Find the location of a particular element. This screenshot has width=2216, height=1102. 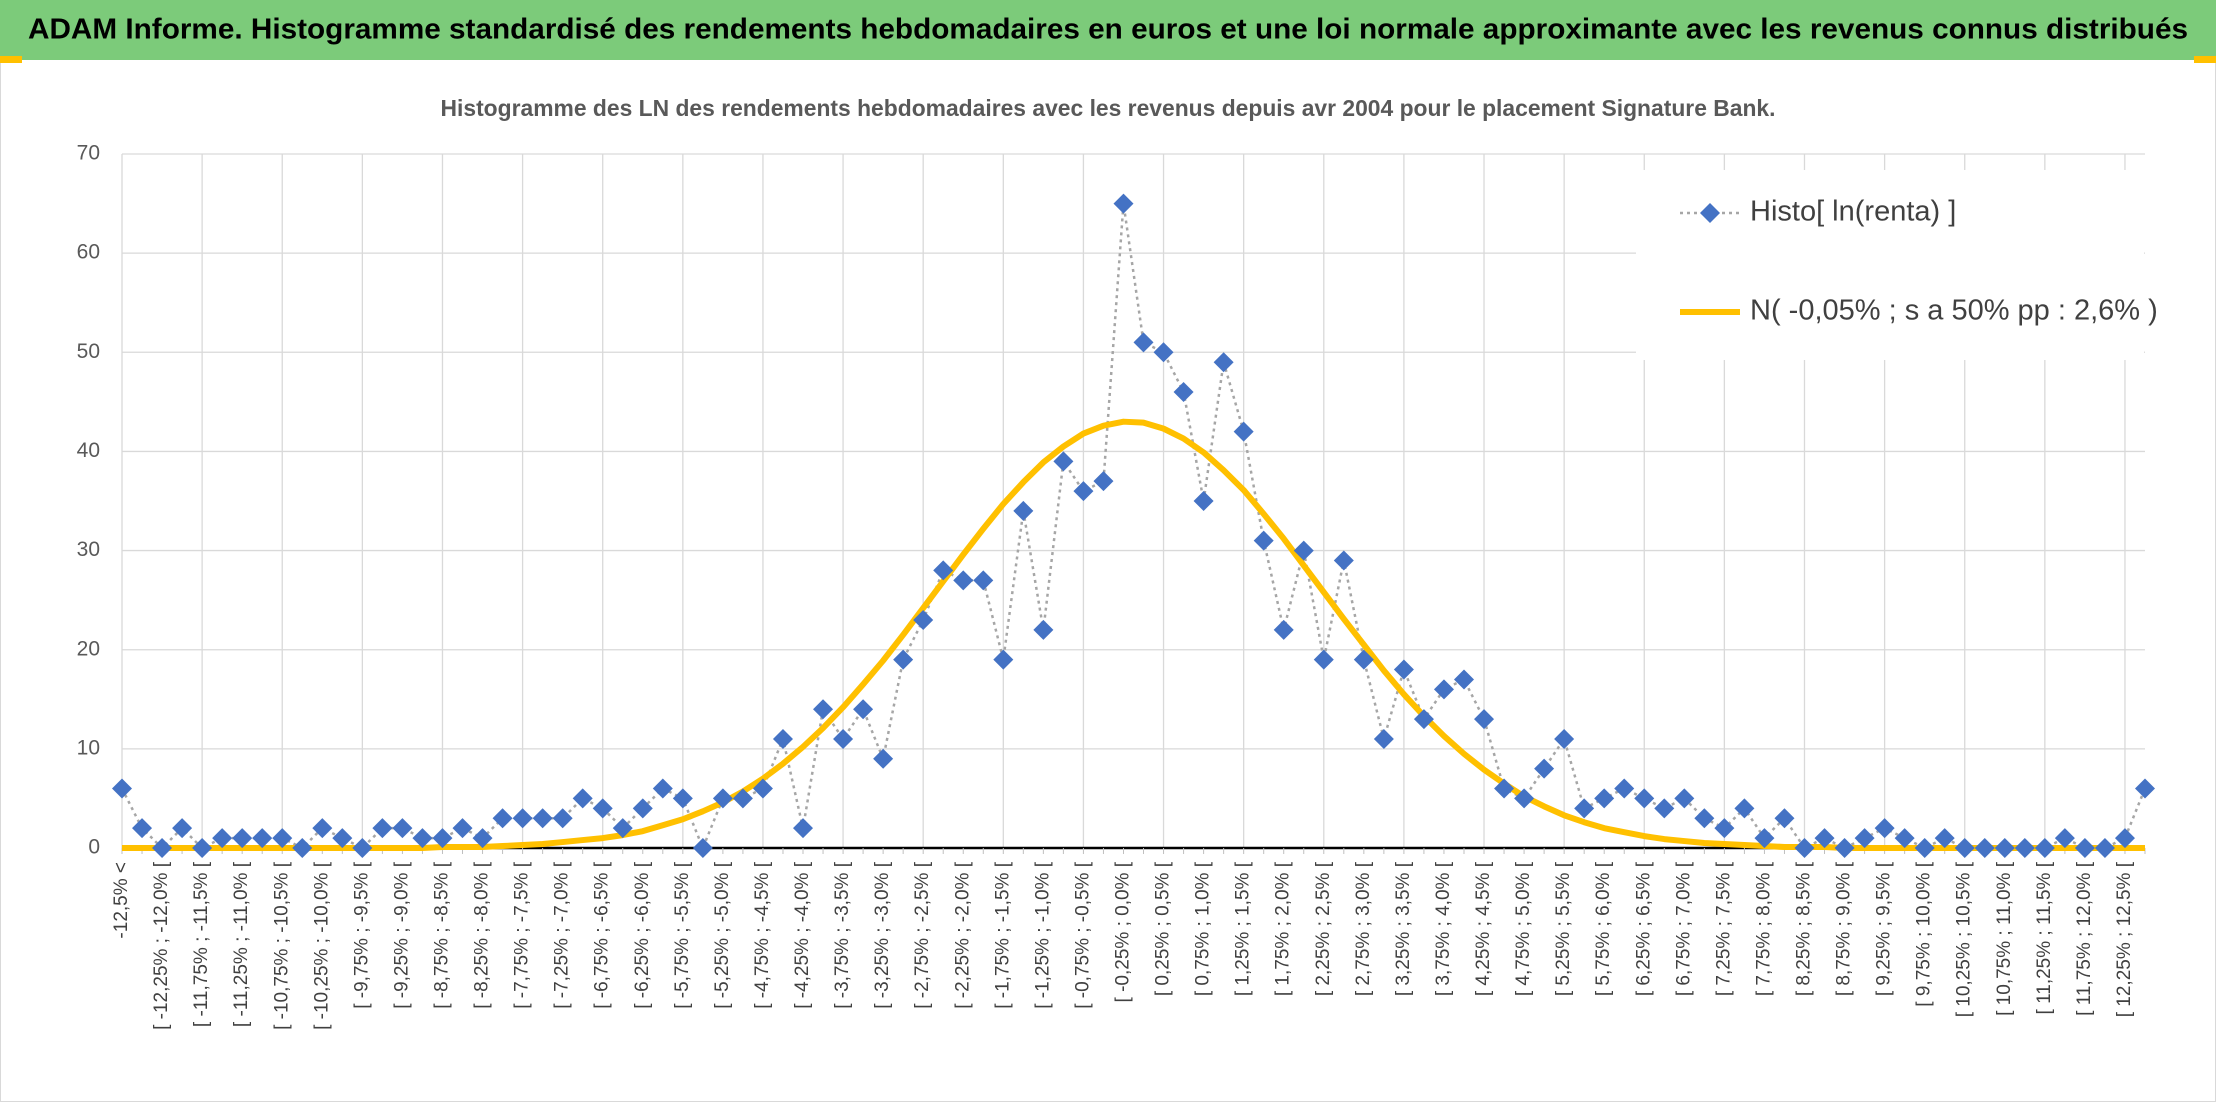

x-tick-label: [ 4,75% ; 5,0% [ is located at coordinates (1523, 928).